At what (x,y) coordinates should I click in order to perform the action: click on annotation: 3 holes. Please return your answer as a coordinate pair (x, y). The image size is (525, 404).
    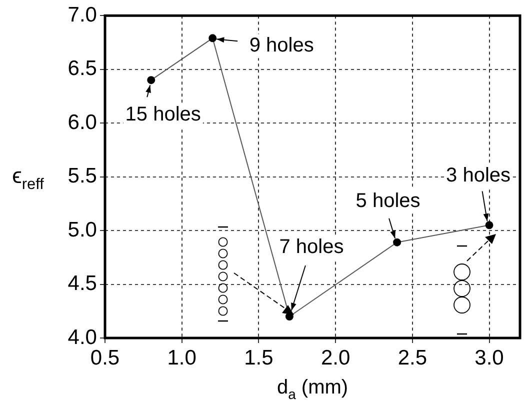
    Looking at the image, I should click on (478, 175).